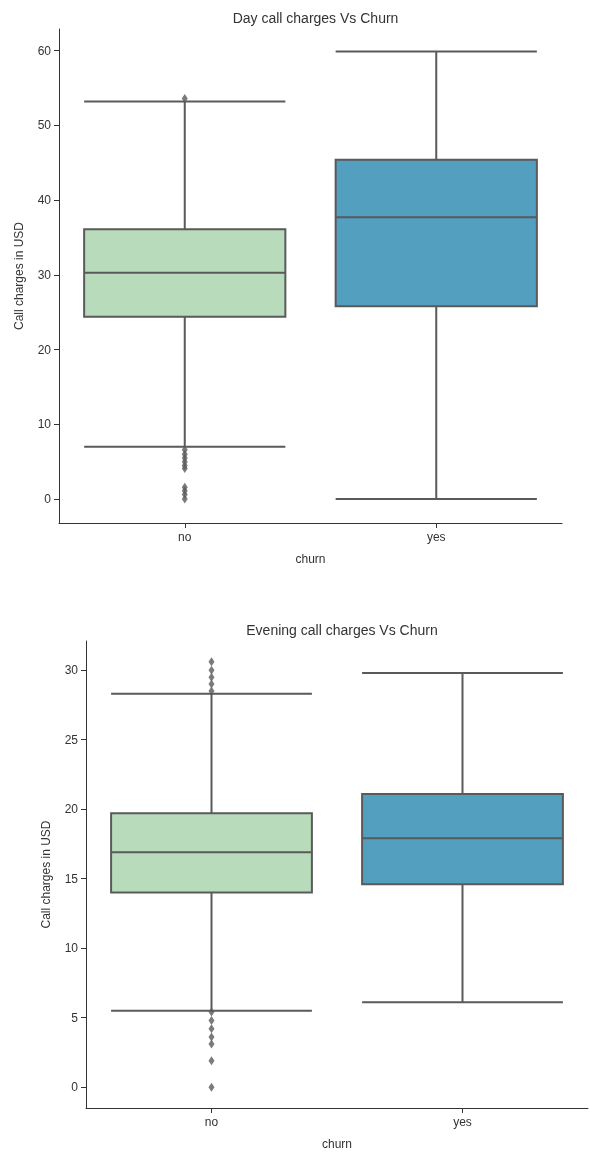  Describe the element at coordinates (44, 200) in the screenshot. I see `y-tick-label: 40` at that location.